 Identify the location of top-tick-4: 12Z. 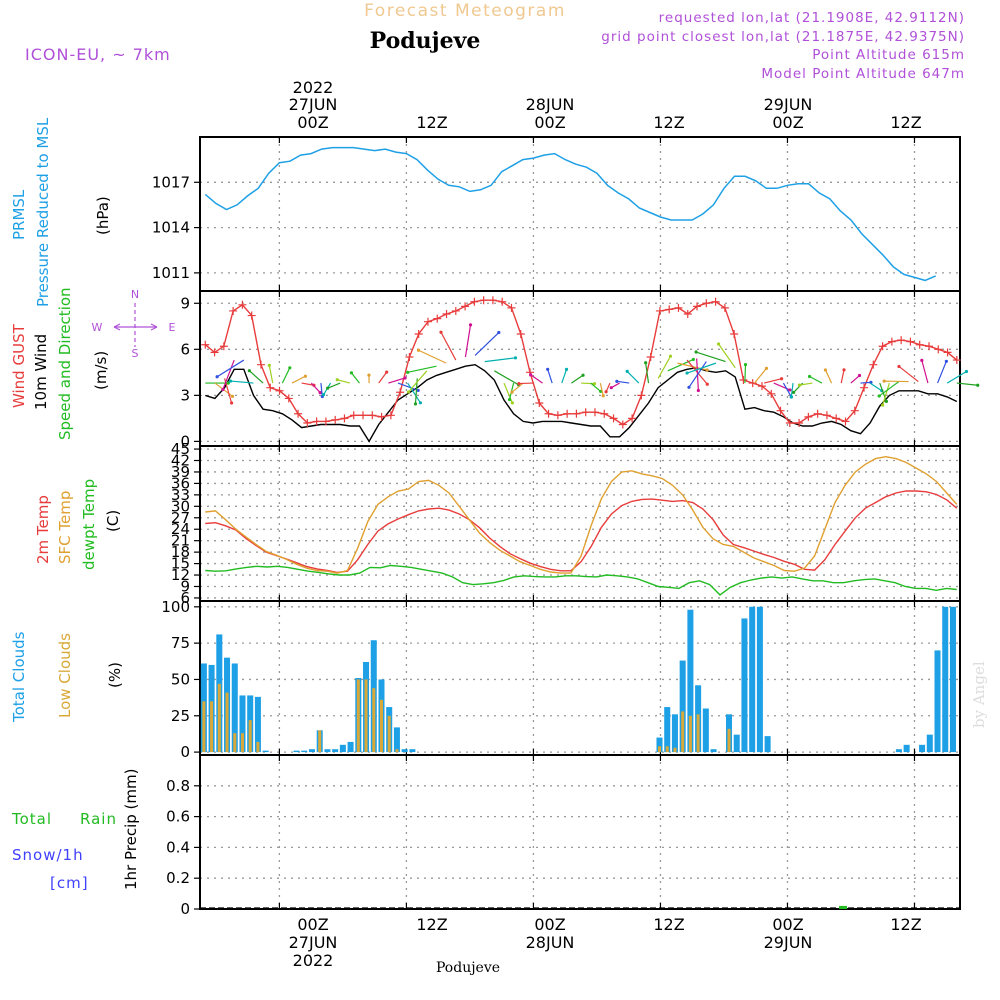
(668, 122).